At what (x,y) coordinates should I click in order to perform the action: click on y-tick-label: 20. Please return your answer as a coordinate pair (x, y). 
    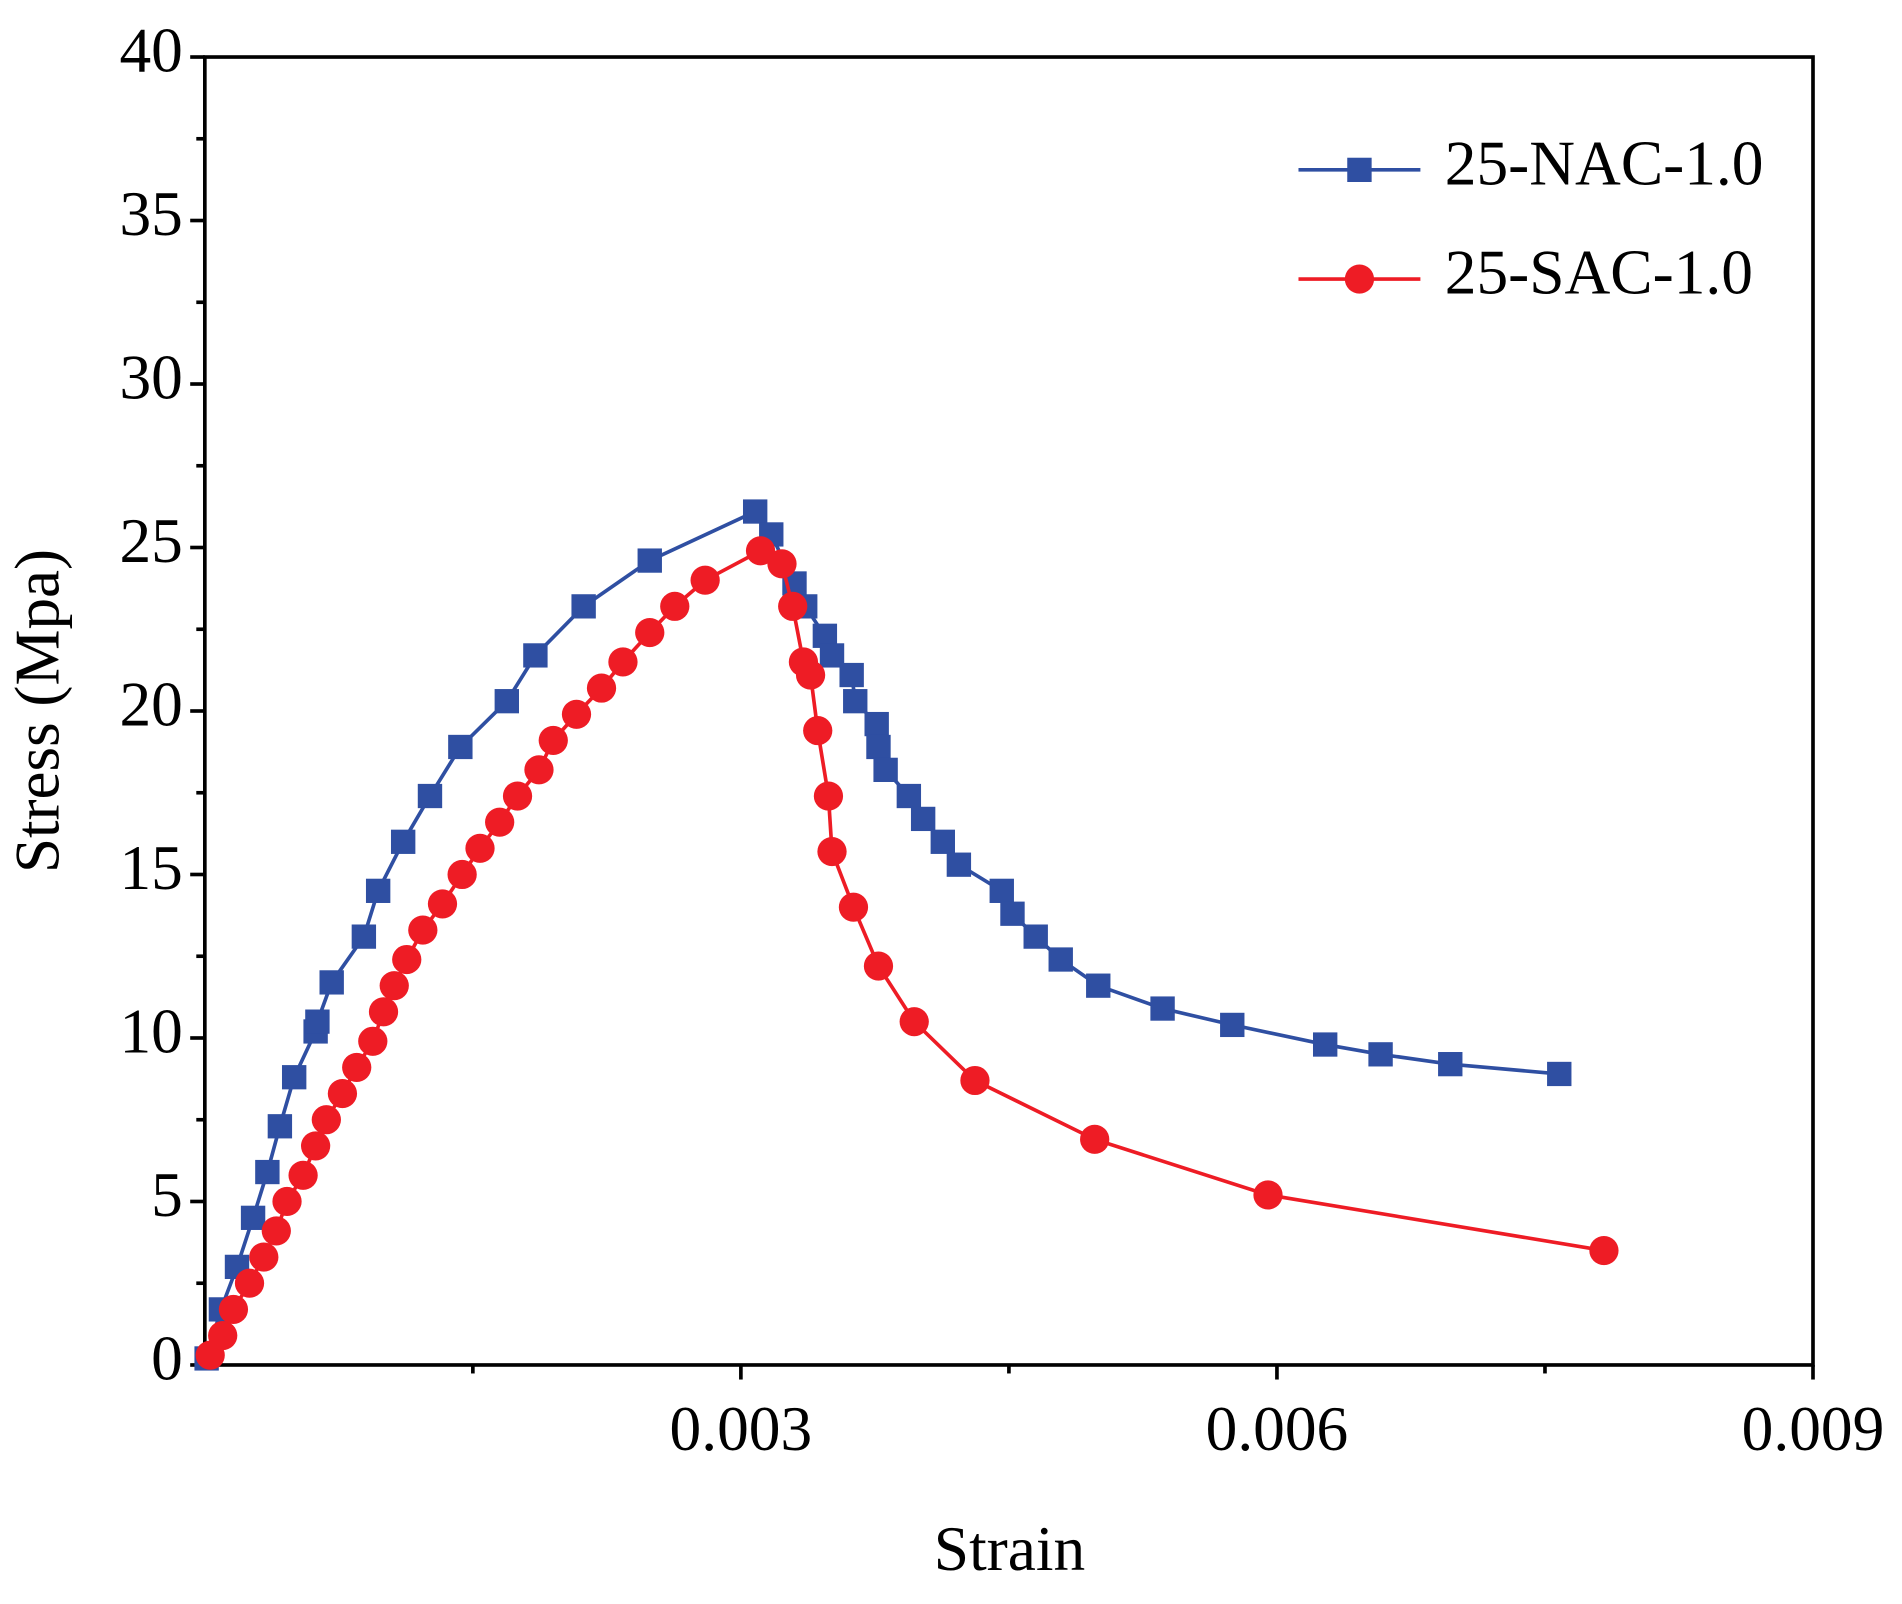
    Looking at the image, I should click on (150, 705).